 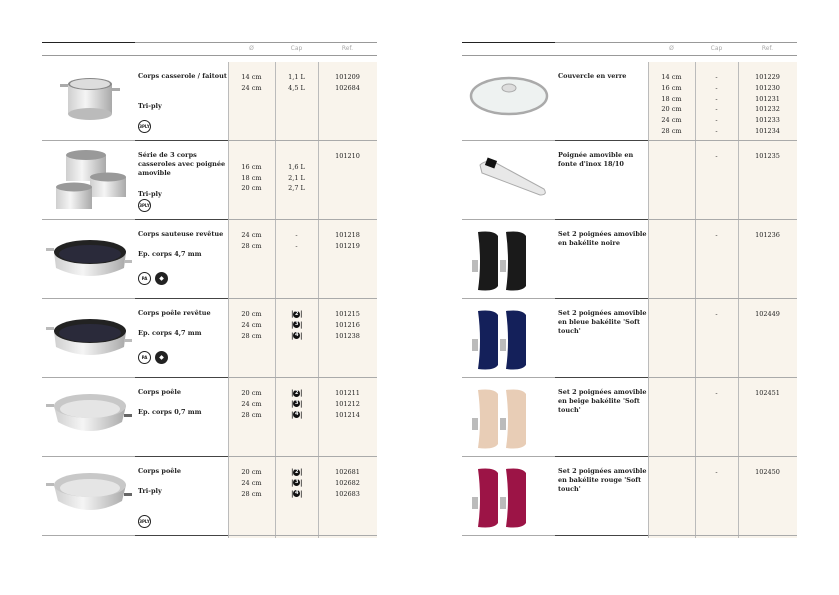 I want to click on 3ply-badge: 3PLY, so click(x=144, y=205).